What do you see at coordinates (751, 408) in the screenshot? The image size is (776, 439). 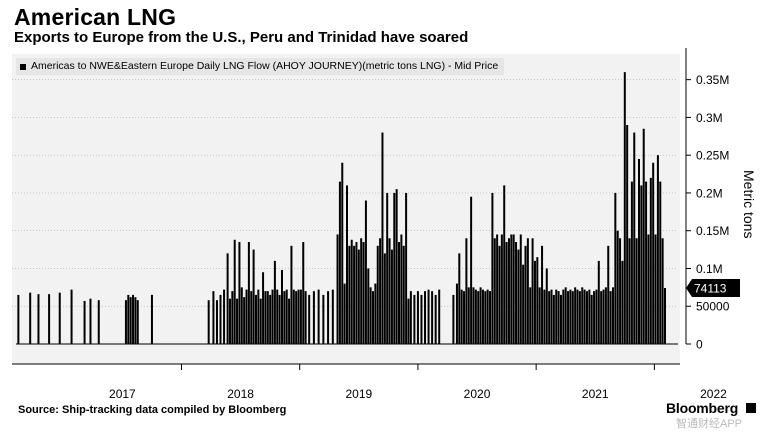 I see `bloomberg-mark-icon` at bounding box center [751, 408].